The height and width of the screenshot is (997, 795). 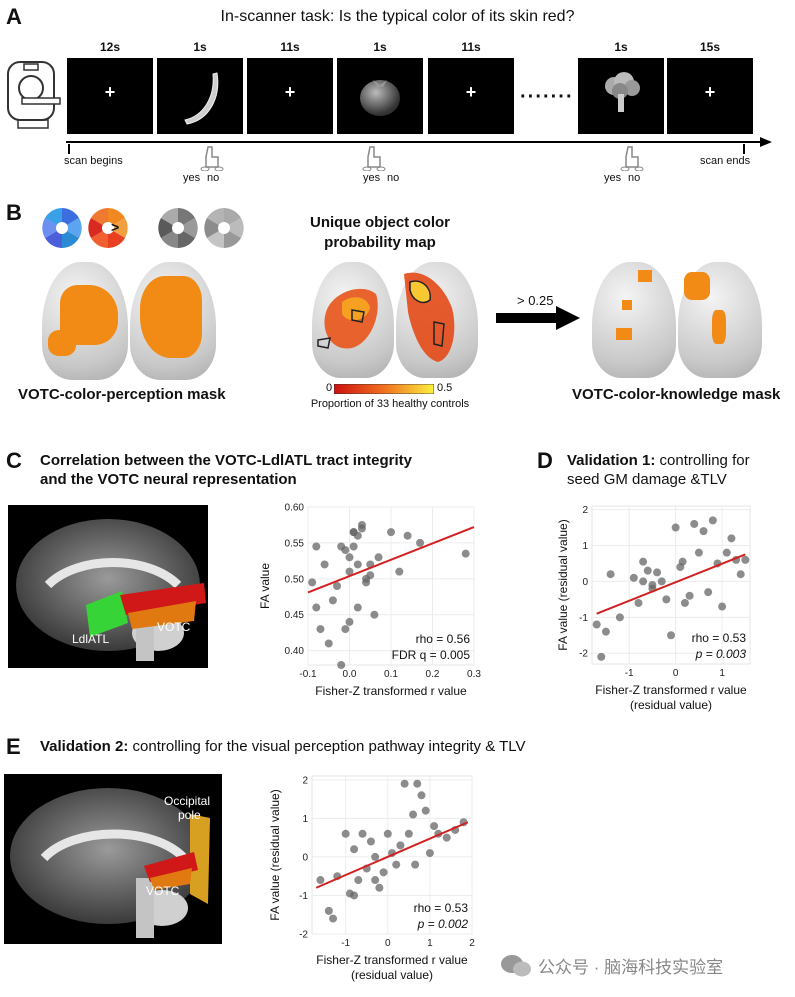 I want to click on timeline-arrow, so click(x=419, y=145).